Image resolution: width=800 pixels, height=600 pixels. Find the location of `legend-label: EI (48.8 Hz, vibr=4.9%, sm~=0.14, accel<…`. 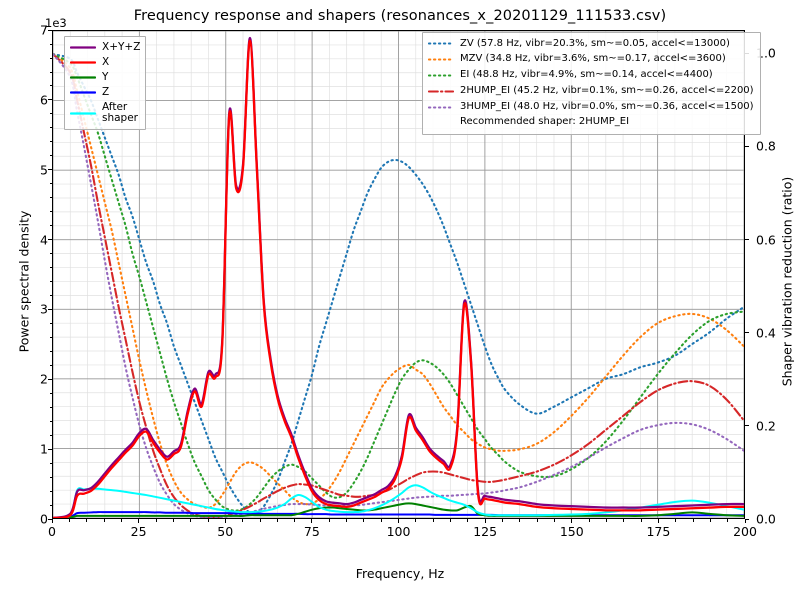

legend-label: EI (48.8 Hz, vibr=4.9%, sm~=0.14, accel<… is located at coordinates (586, 75).